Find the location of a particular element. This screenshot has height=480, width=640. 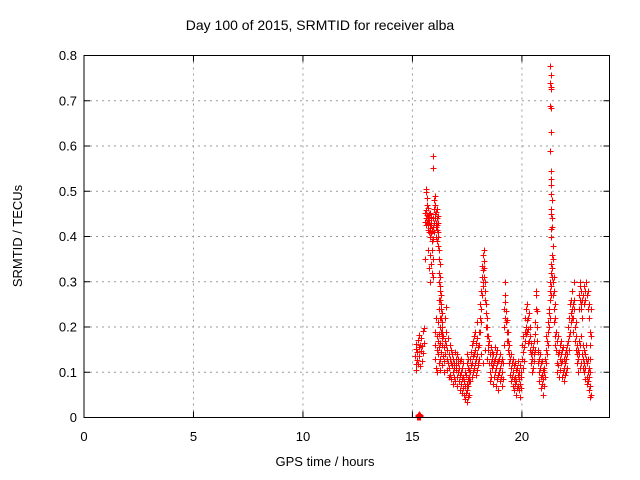

y-tick-label: 0.7 is located at coordinates (68, 100).